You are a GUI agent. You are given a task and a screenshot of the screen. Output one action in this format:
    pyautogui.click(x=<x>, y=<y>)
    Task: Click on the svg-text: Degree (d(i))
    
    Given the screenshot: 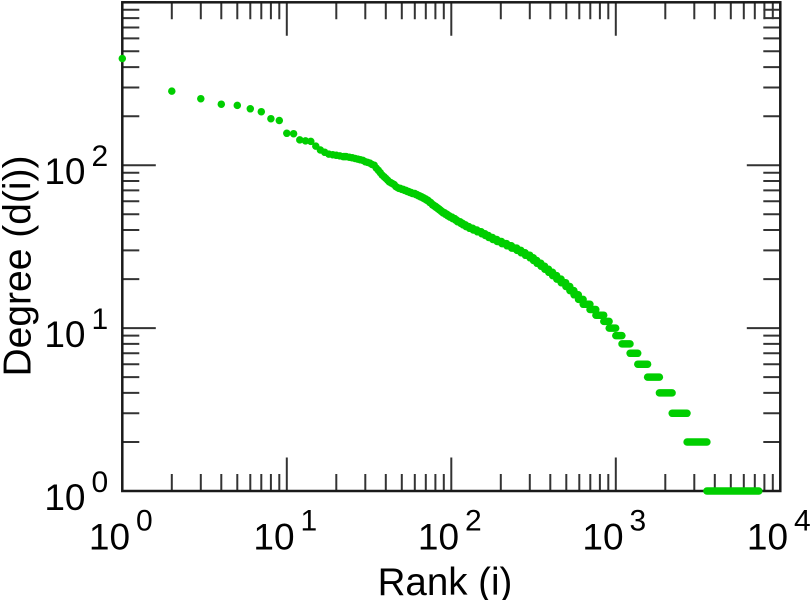 What is the action you would take?
    pyautogui.click(x=20, y=265)
    